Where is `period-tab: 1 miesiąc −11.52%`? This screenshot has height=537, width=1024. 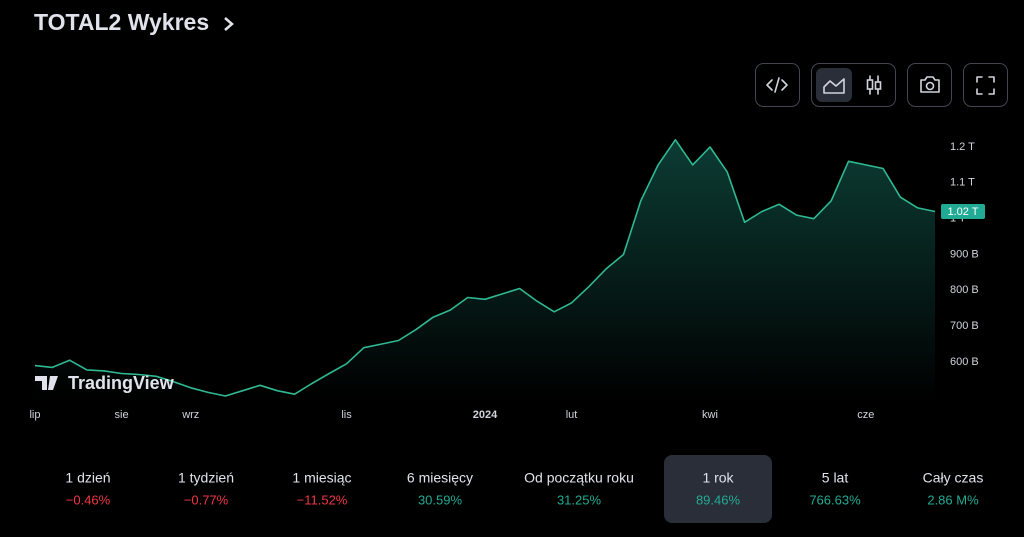 period-tab: 1 miesiąc −11.52% is located at coordinates (322, 489).